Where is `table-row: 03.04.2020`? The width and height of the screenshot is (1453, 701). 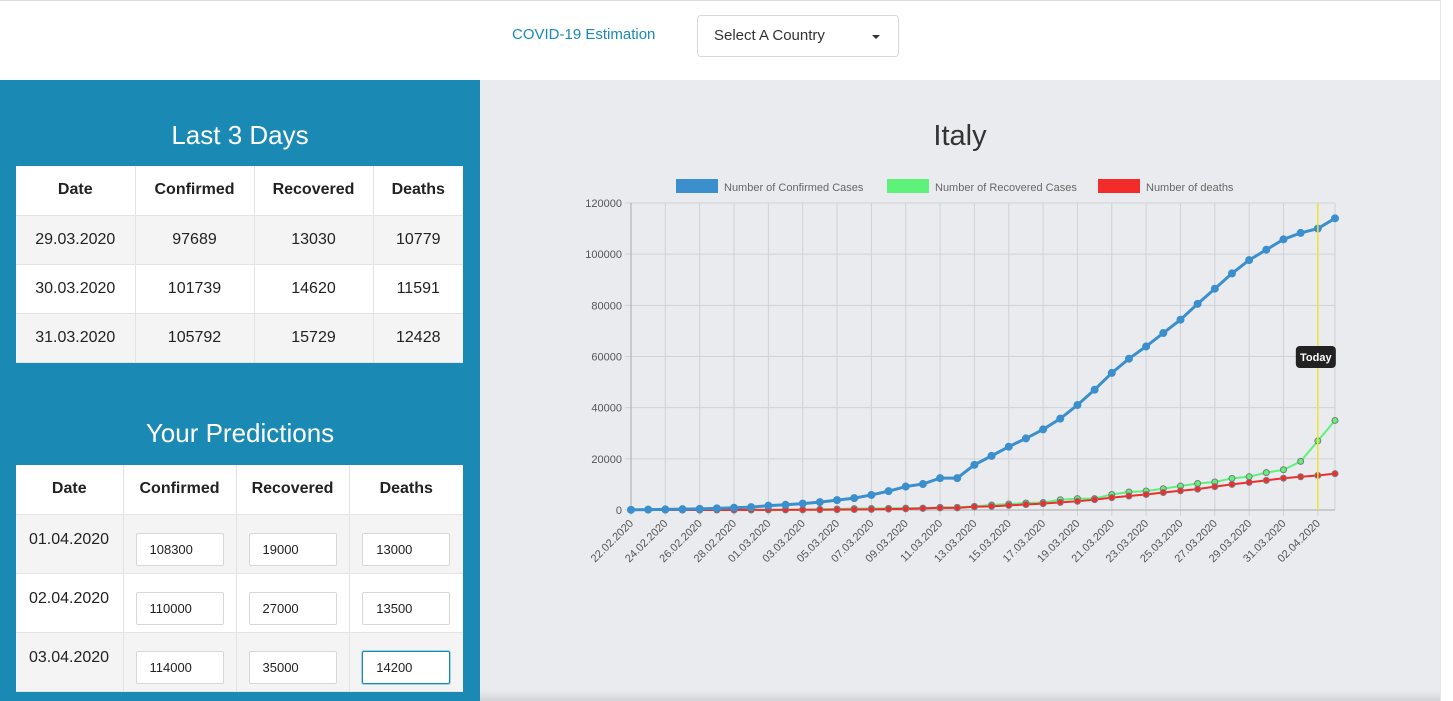 table-row: 03.04.2020 is located at coordinates (239, 662).